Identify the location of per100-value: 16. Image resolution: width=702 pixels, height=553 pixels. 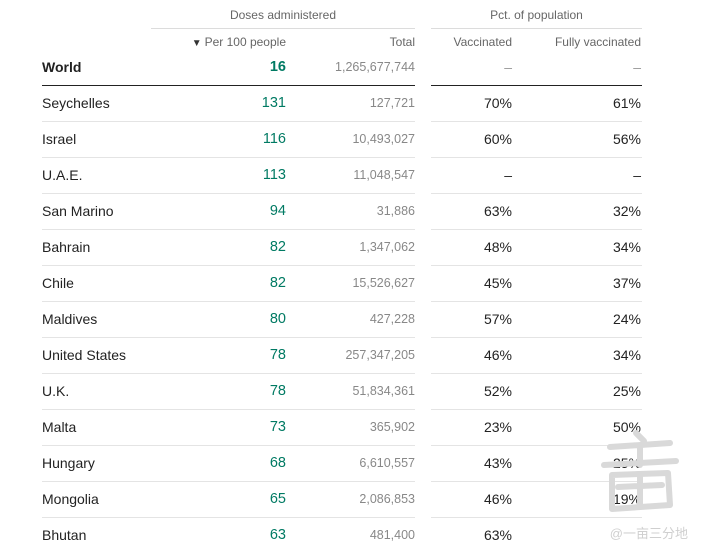
(277, 67).